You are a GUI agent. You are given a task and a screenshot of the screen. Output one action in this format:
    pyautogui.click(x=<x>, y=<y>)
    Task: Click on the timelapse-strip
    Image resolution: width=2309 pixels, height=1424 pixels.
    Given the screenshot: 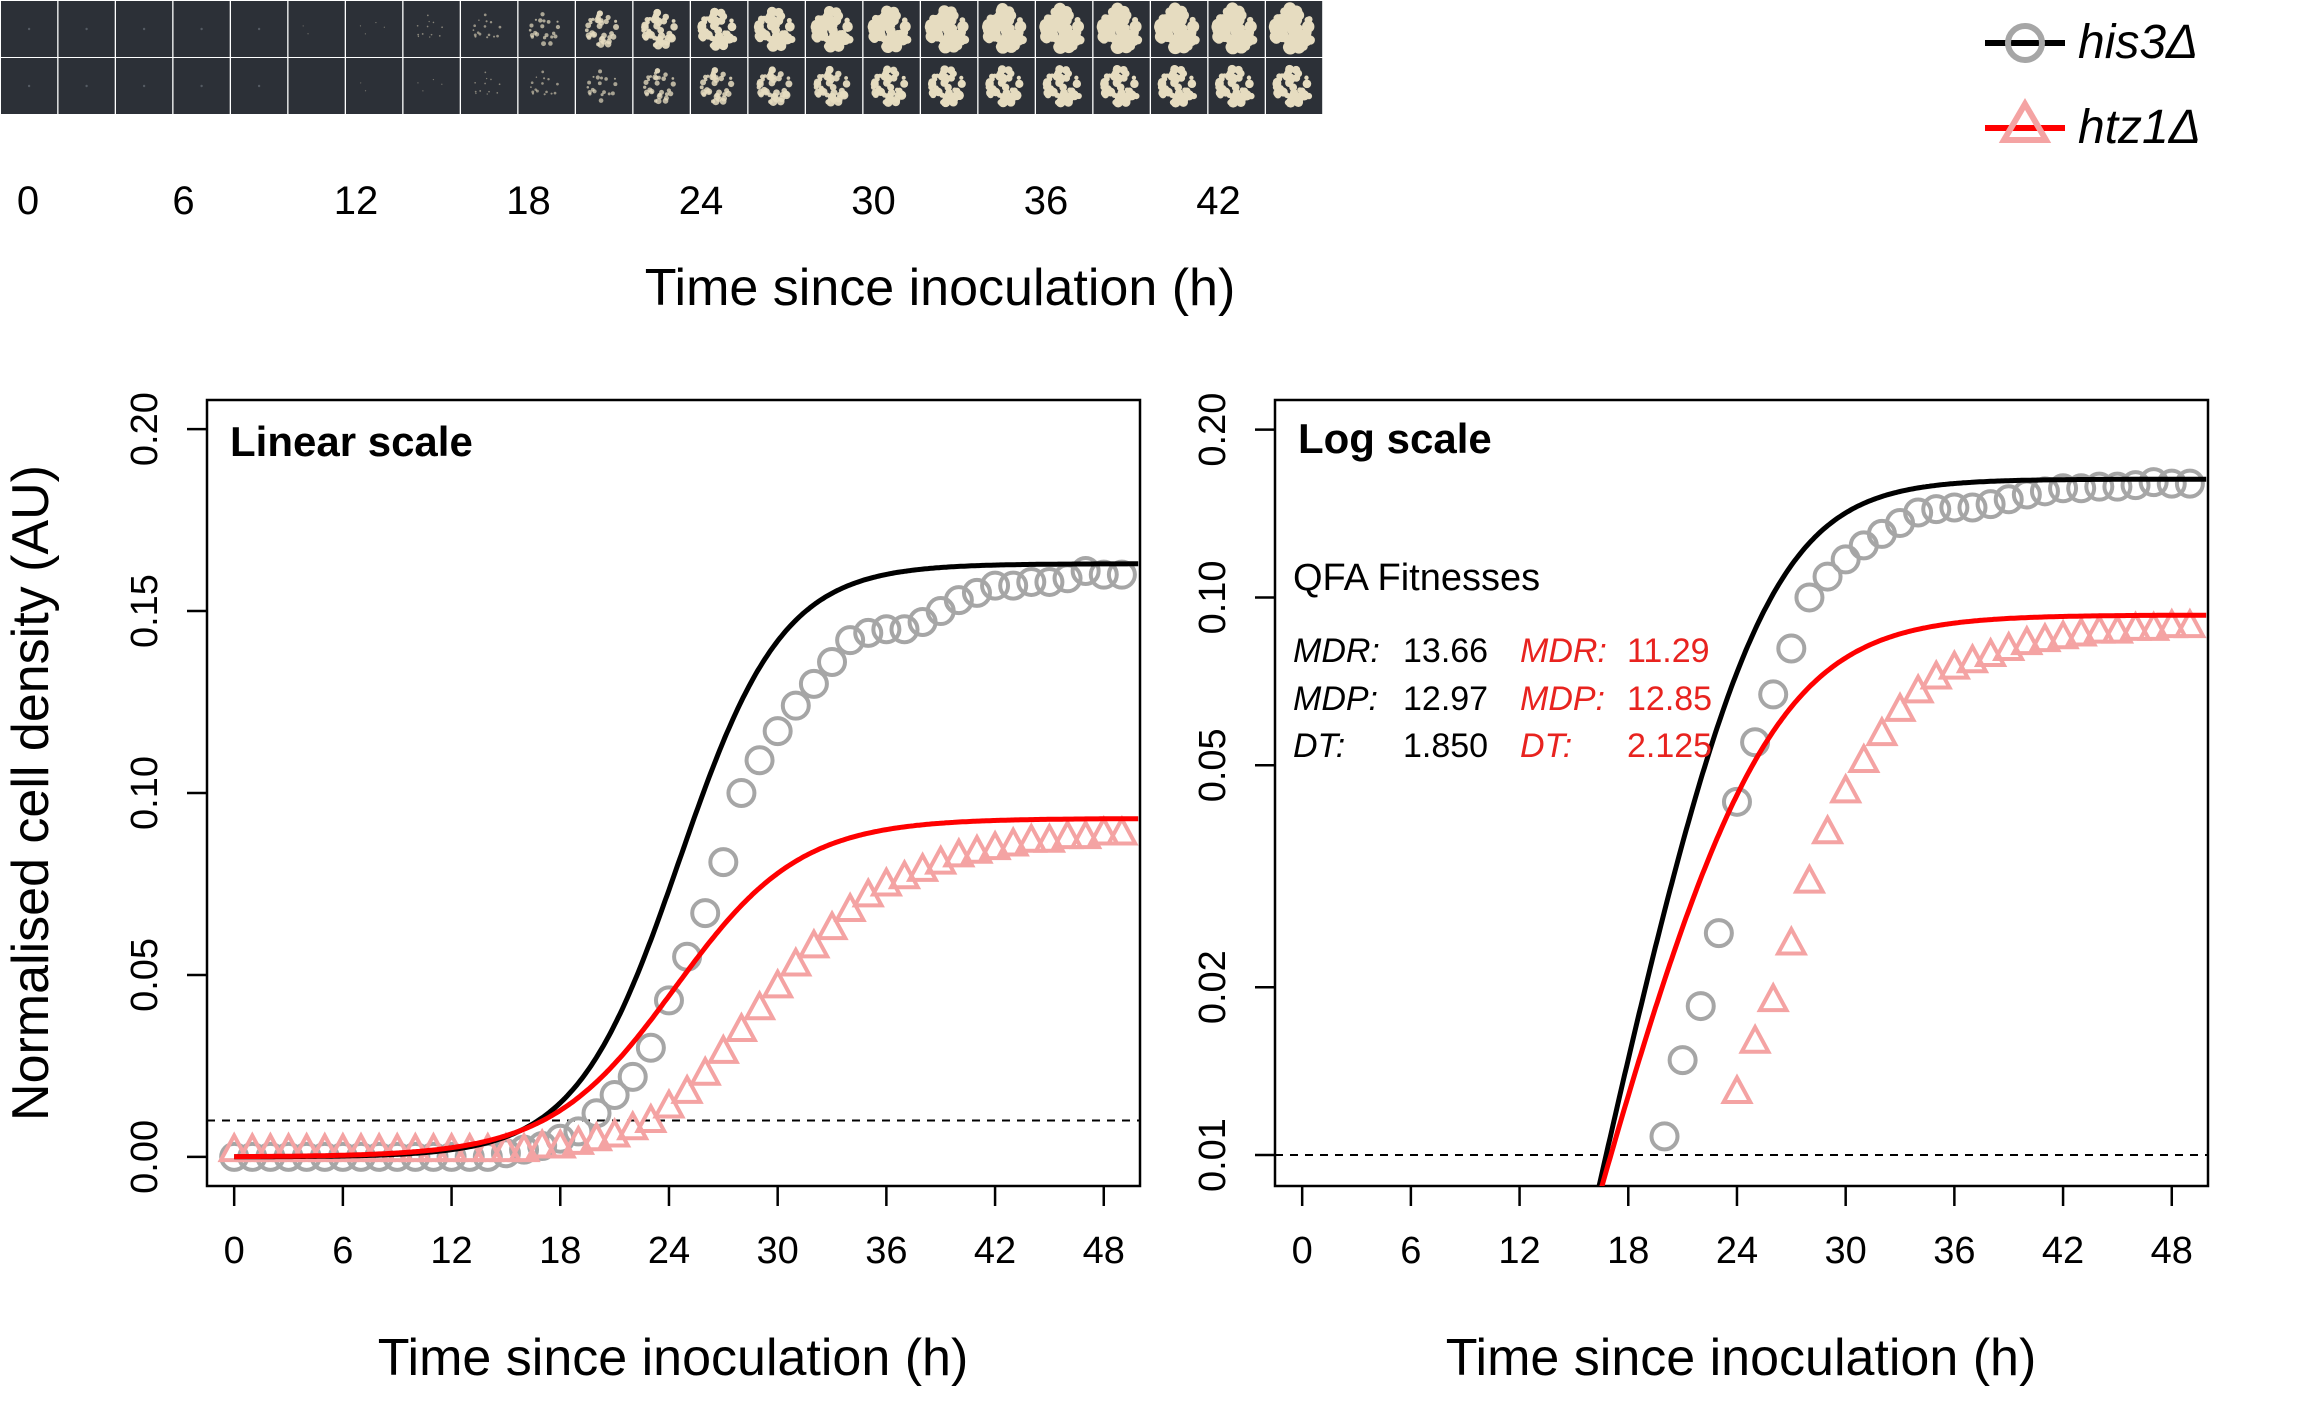 What is the action you would take?
    pyautogui.click(x=662, y=57)
    